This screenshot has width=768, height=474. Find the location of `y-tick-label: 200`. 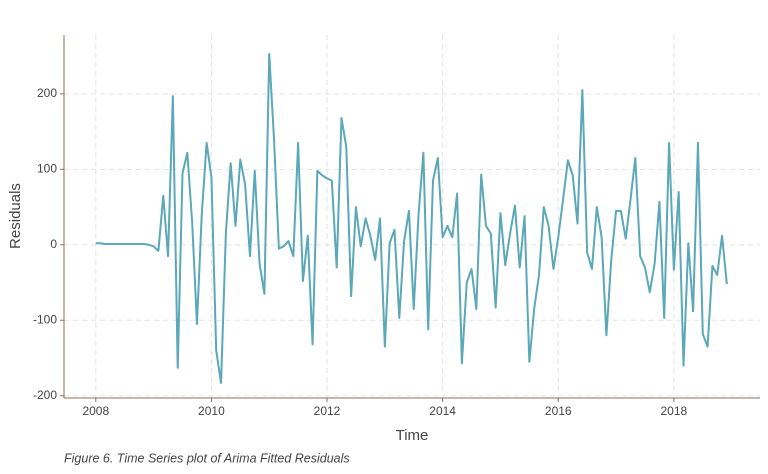

y-tick-label: 200 is located at coordinates (47, 93).